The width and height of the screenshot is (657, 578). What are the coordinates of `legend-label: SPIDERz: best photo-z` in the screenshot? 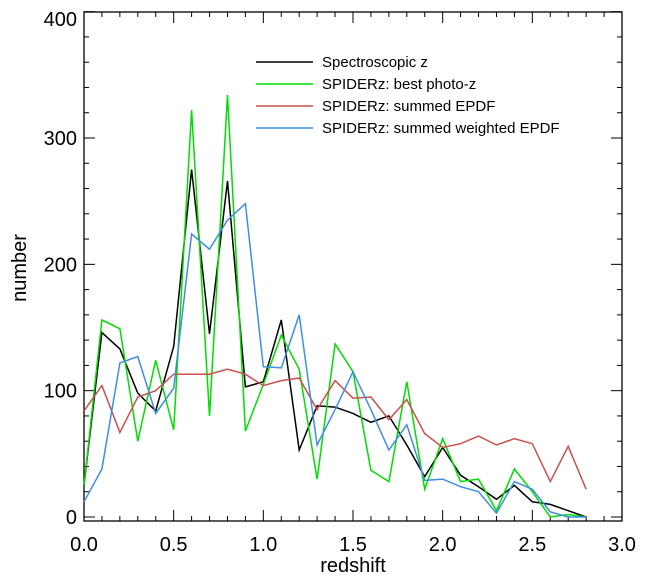 It's located at (399, 84).